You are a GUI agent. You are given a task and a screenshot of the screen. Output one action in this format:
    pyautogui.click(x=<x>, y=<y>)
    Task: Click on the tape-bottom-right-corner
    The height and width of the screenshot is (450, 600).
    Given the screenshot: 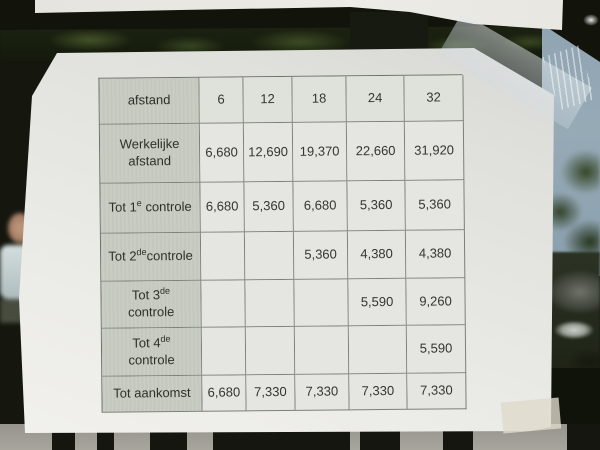 What is the action you would take?
    pyautogui.click(x=531, y=415)
    